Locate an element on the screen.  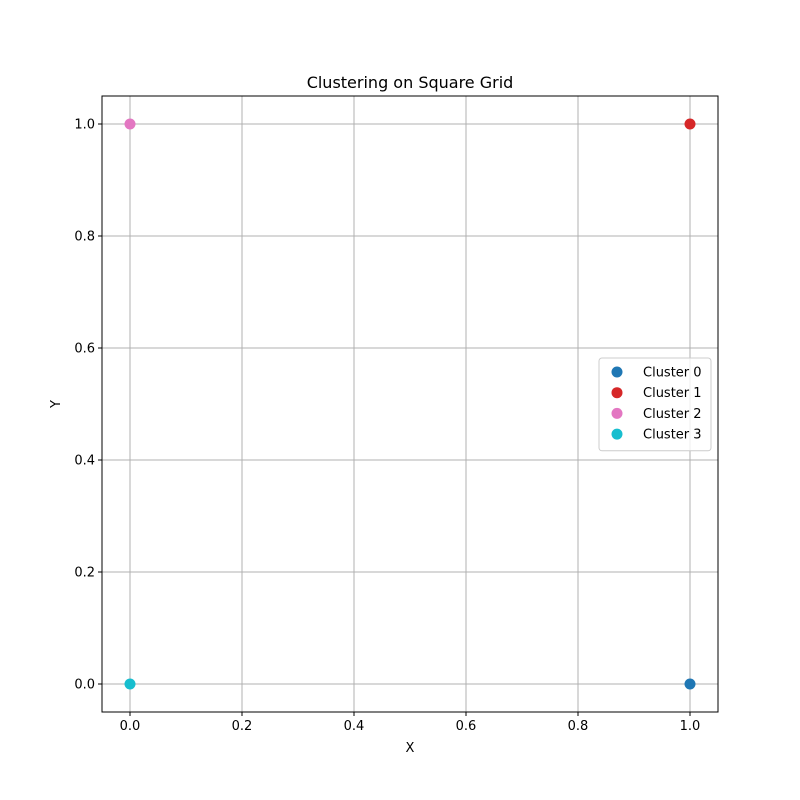
x-axis-label: X is located at coordinates (410, 748).